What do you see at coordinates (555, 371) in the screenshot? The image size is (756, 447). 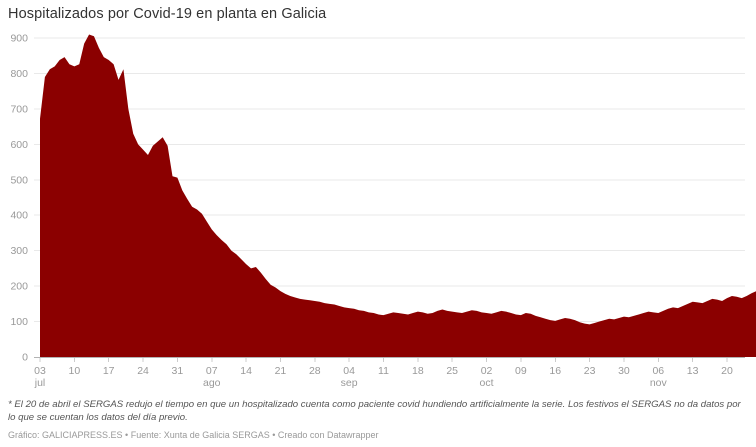 I see `x-axis-day-label: 16` at bounding box center [555, 371].